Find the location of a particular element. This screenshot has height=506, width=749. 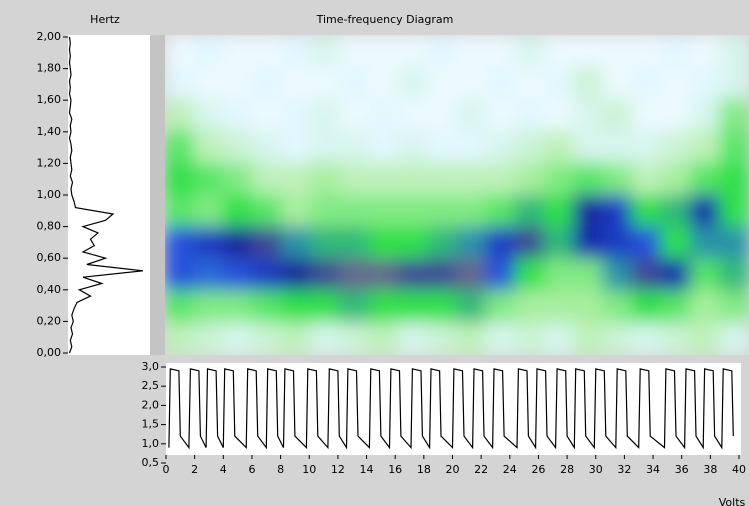

x-tick-label: 0 is located at coordinates (166, 469).